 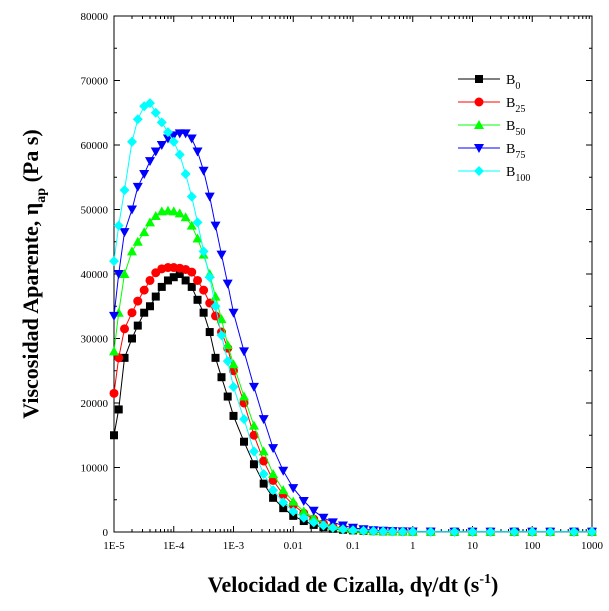 I want to click on y-tick-label: 80000, so click(x=95, y=17).